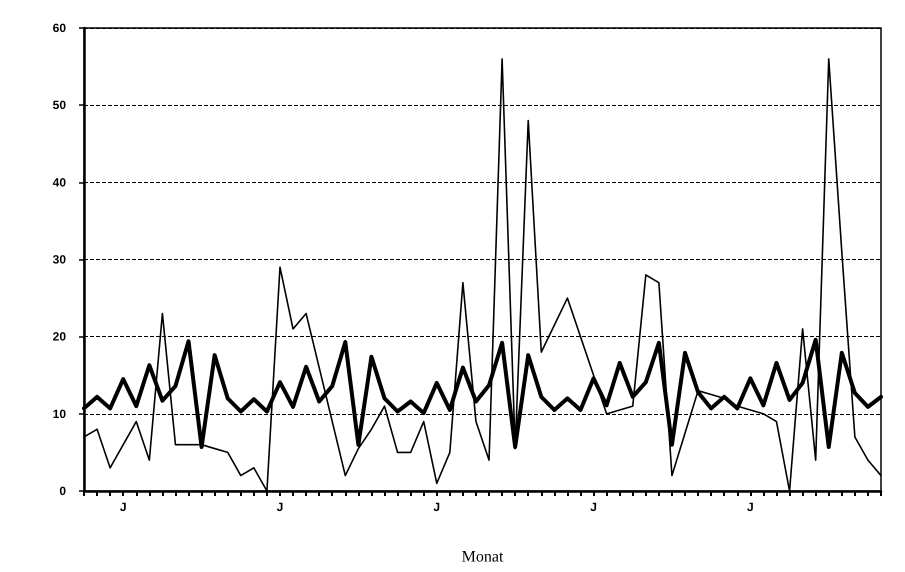 The width and height of the screenshot is (905, 572). What do you see at coordinates (59, 259) in the screenshot?
I see `y-tick-label: 30` at bounding box center [59, 259].